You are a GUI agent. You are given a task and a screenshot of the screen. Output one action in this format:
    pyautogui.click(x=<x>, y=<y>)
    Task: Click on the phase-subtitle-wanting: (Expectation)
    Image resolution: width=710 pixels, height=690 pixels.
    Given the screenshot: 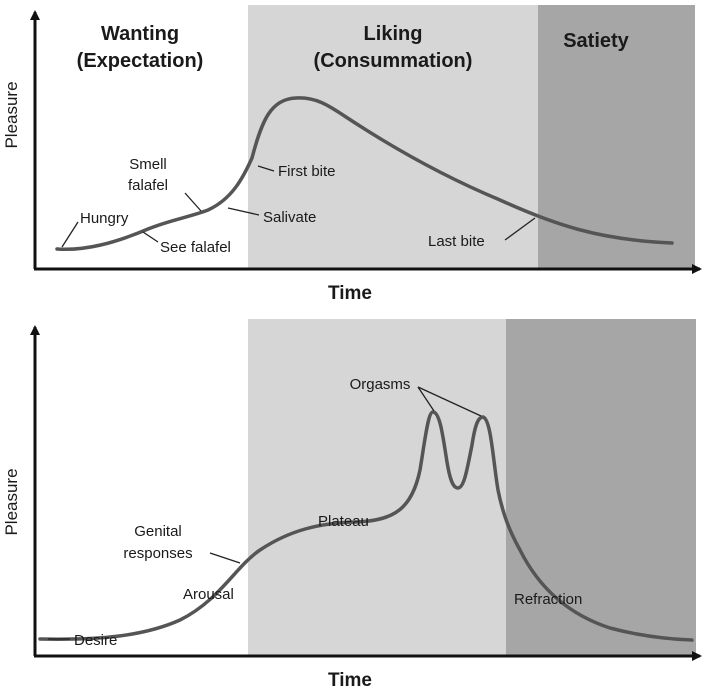 What is the action you would take?
    pyautogui.click(x=140, y=61)
    